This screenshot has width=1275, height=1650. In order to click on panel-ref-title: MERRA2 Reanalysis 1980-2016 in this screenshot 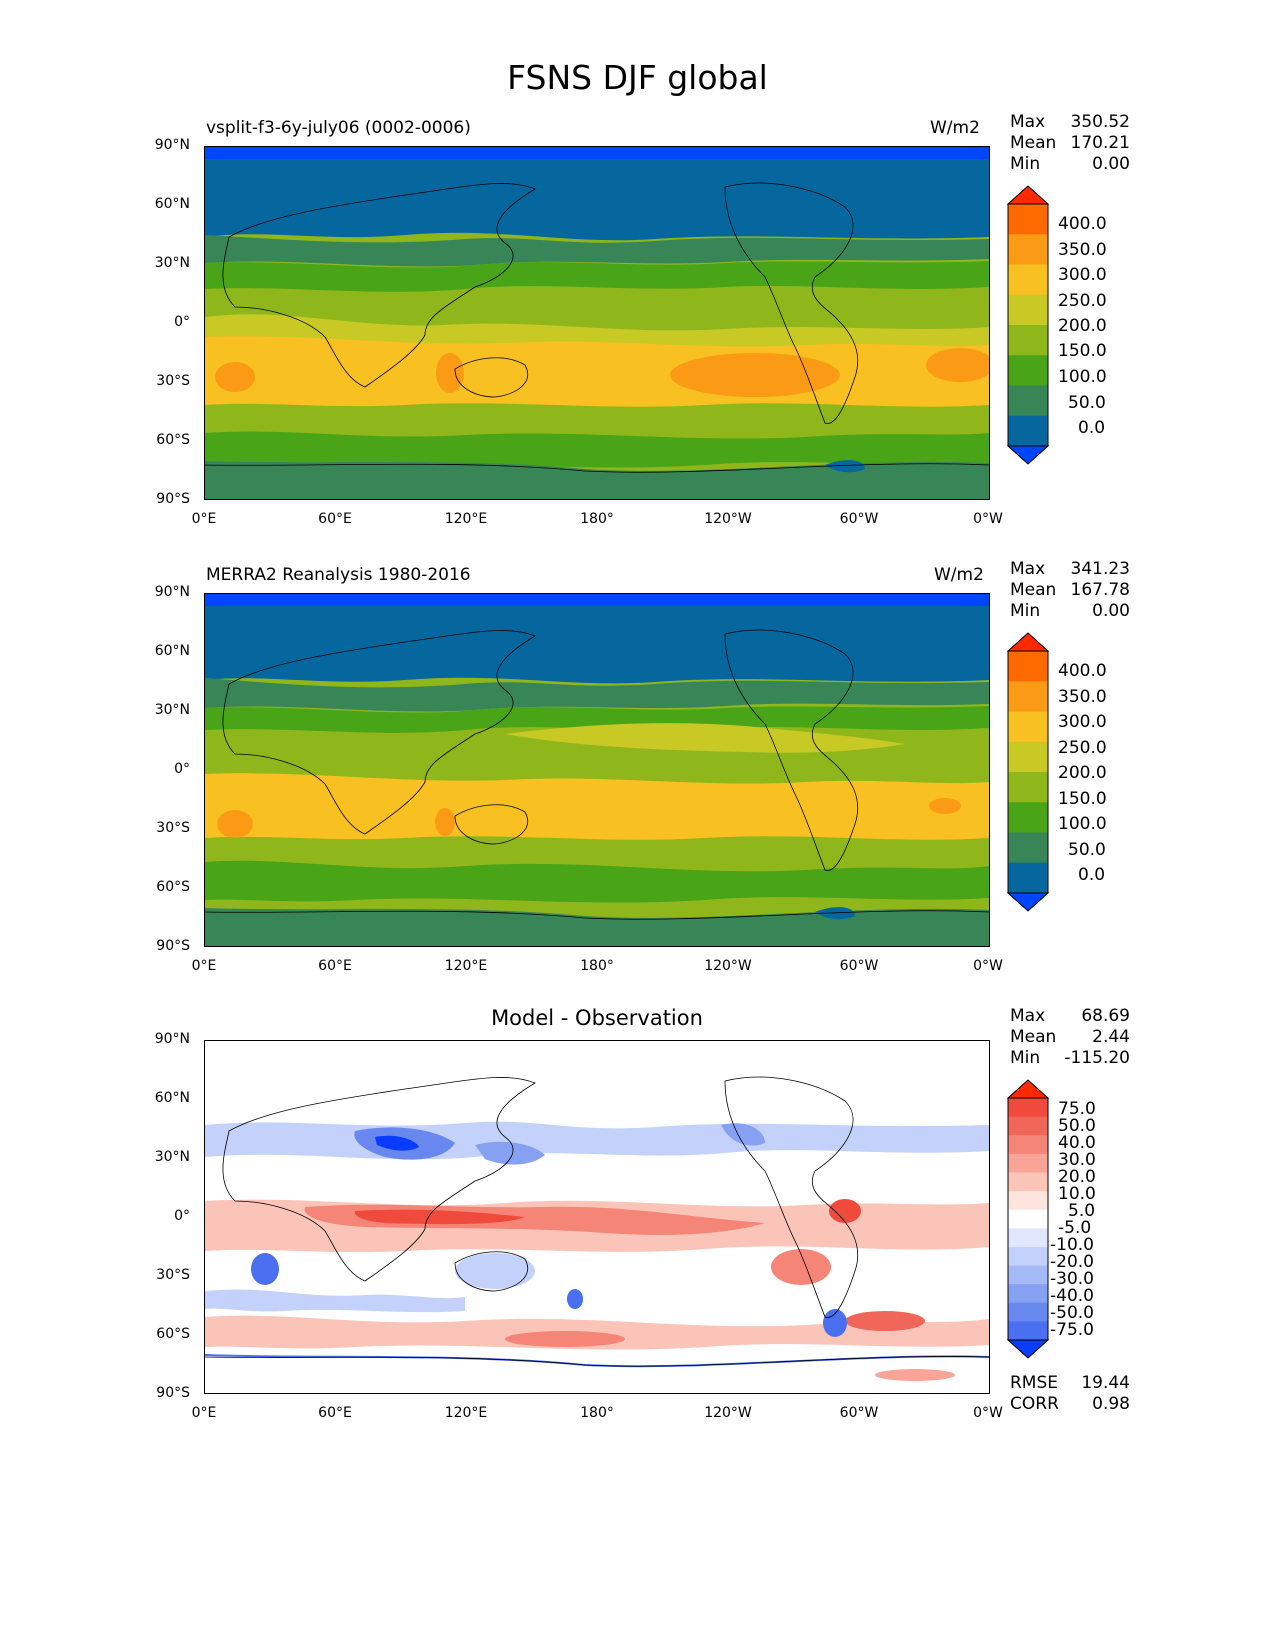, I will do `click(338, 575)`.